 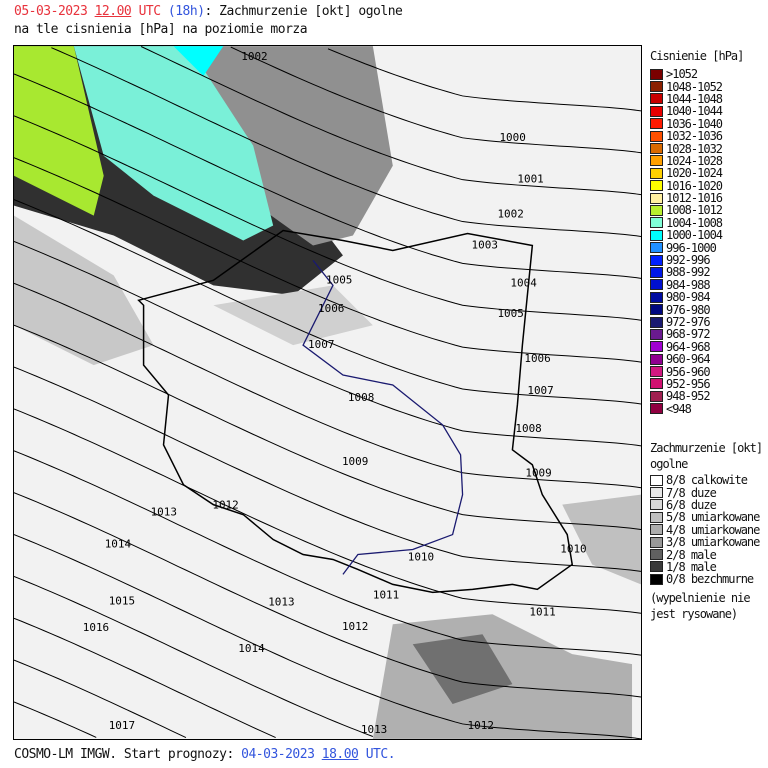 What do you see at coordinates (688, 309) in the screenshot?
I see `pressure-legend-label: 976-980` at bounding box center [688, 309].